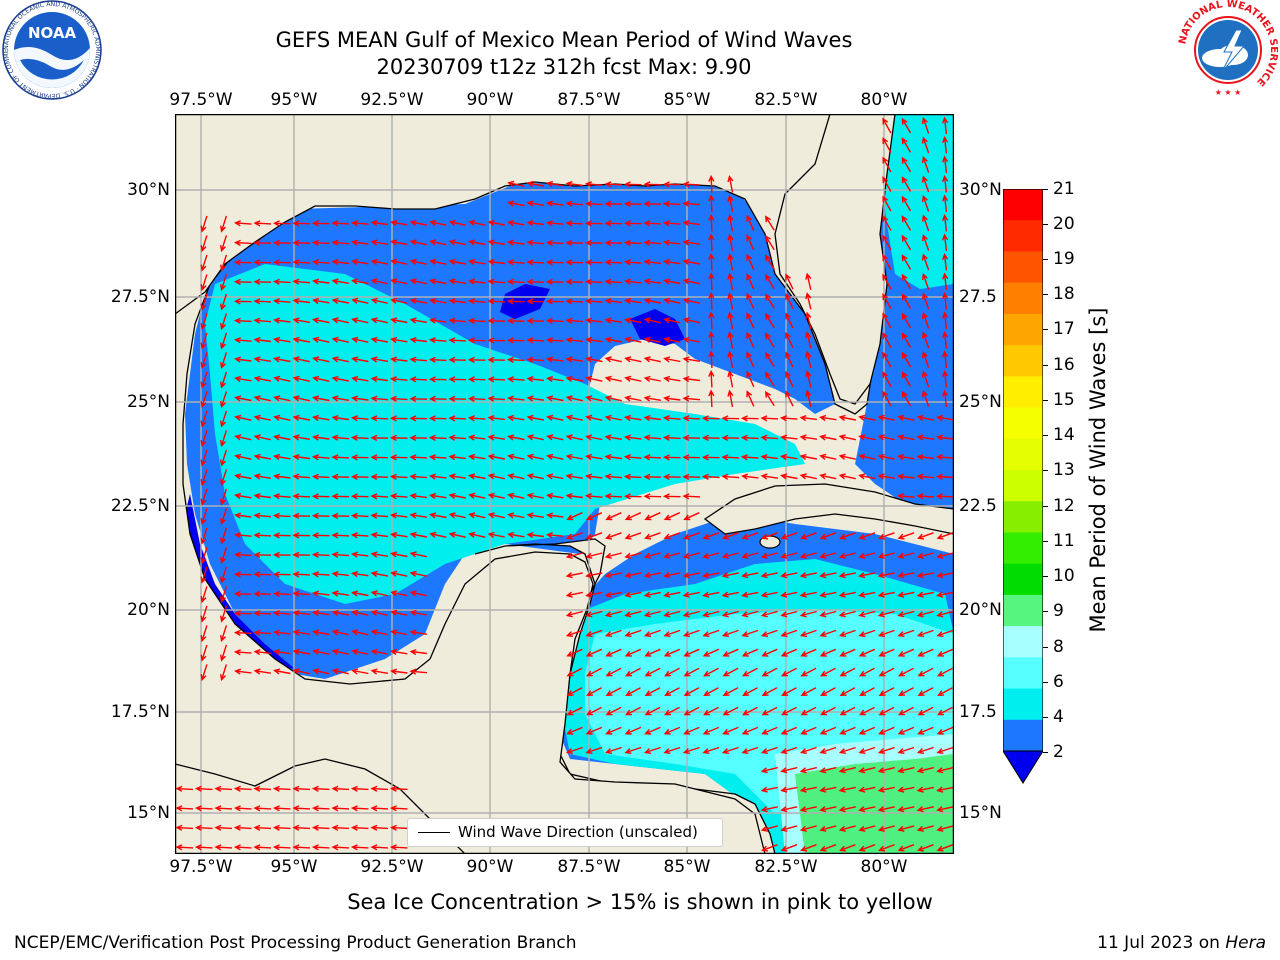  What do you see at coordinates (1064, 435) in the screenshot?
I see `colorbar-tick-label: 14` at bounding box center [1064, 435].